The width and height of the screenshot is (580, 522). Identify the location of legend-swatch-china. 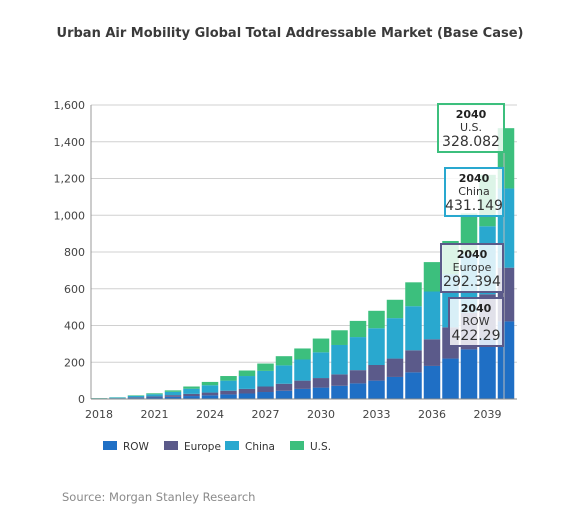
(232, 445).